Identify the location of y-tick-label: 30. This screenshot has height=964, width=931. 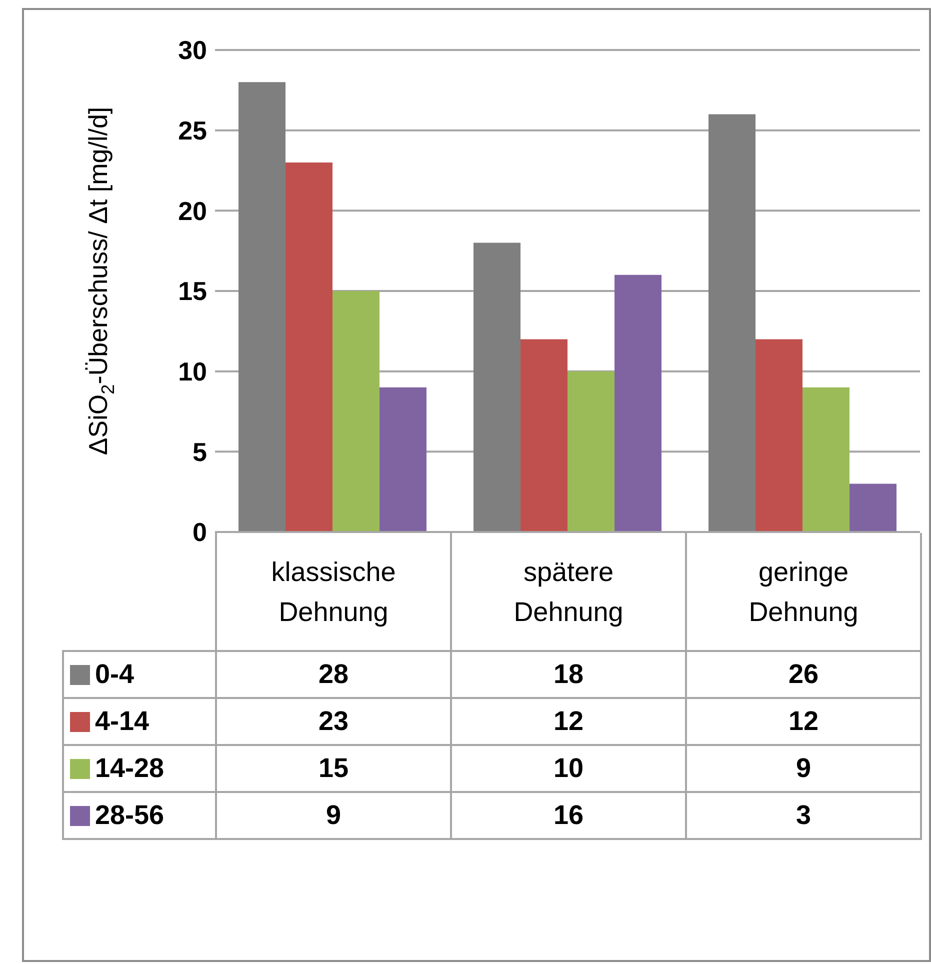
(192, 50).